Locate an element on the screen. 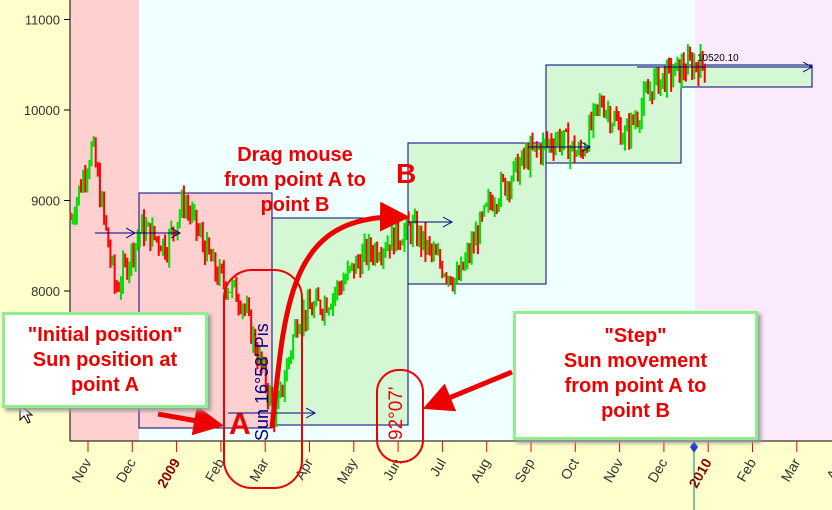 This screenshot has width=832, height=510. step-arrow is located at coordinates (467, 390).